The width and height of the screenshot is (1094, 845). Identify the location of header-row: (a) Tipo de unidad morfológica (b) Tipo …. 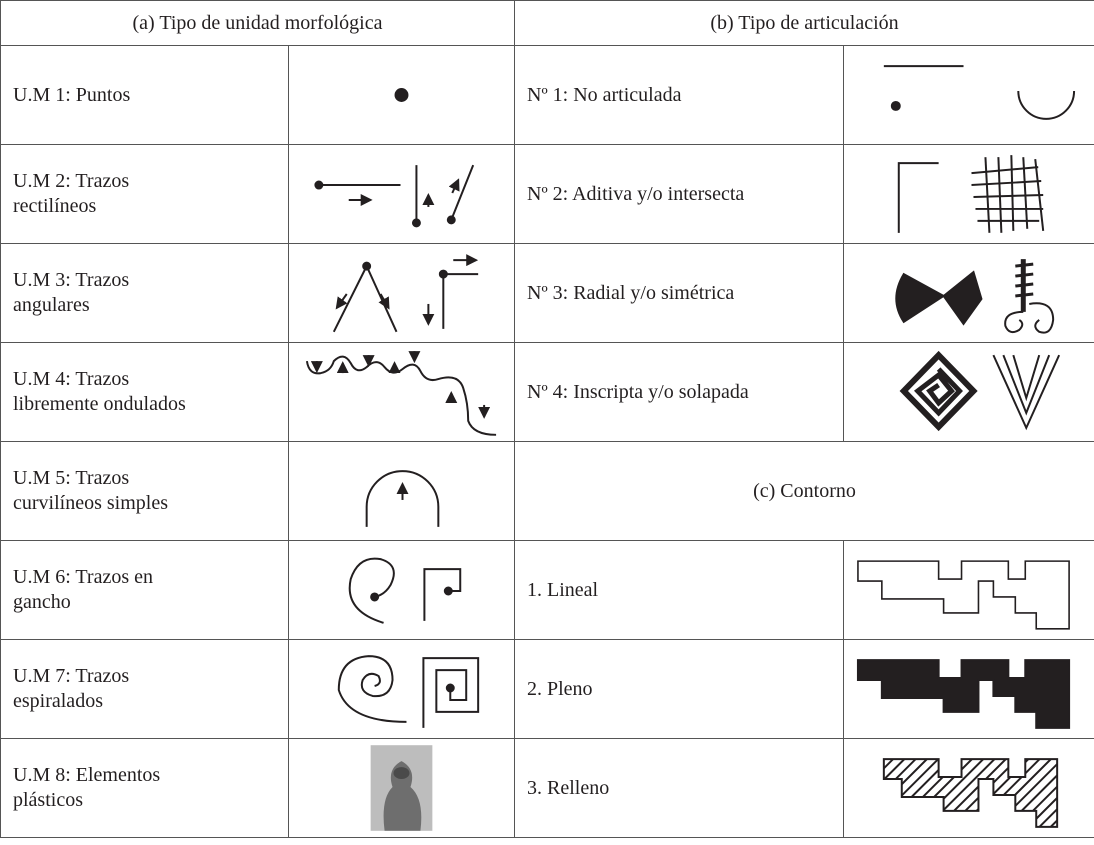
(547, 23).